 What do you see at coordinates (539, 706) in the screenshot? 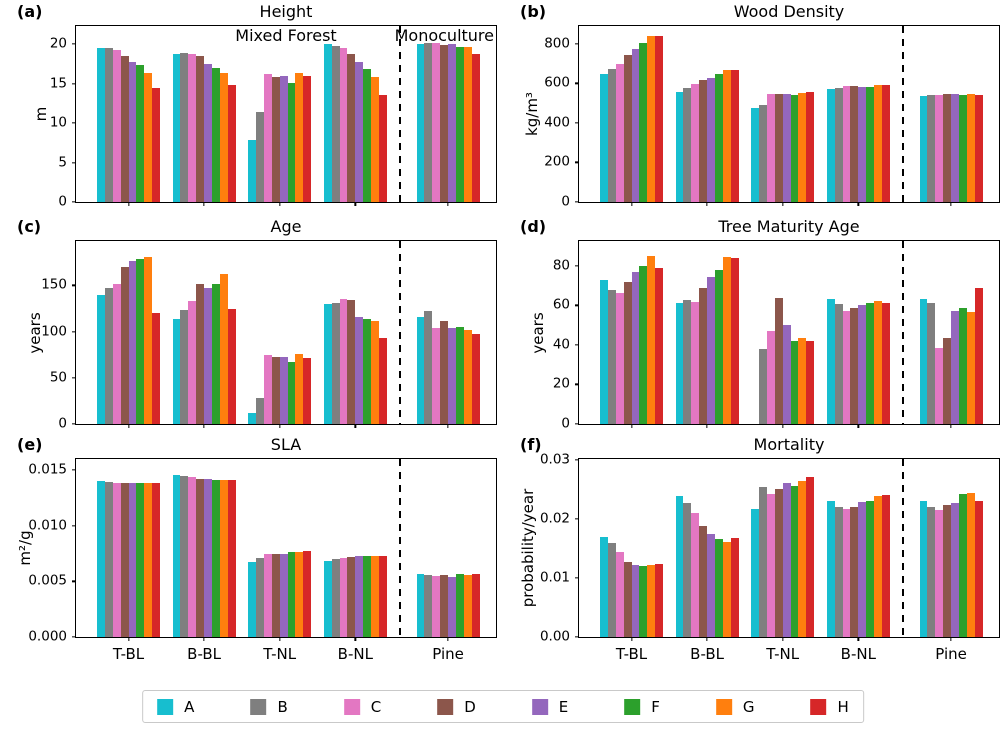
I see `legend-swatch-E` at bounding box center [539, 706].